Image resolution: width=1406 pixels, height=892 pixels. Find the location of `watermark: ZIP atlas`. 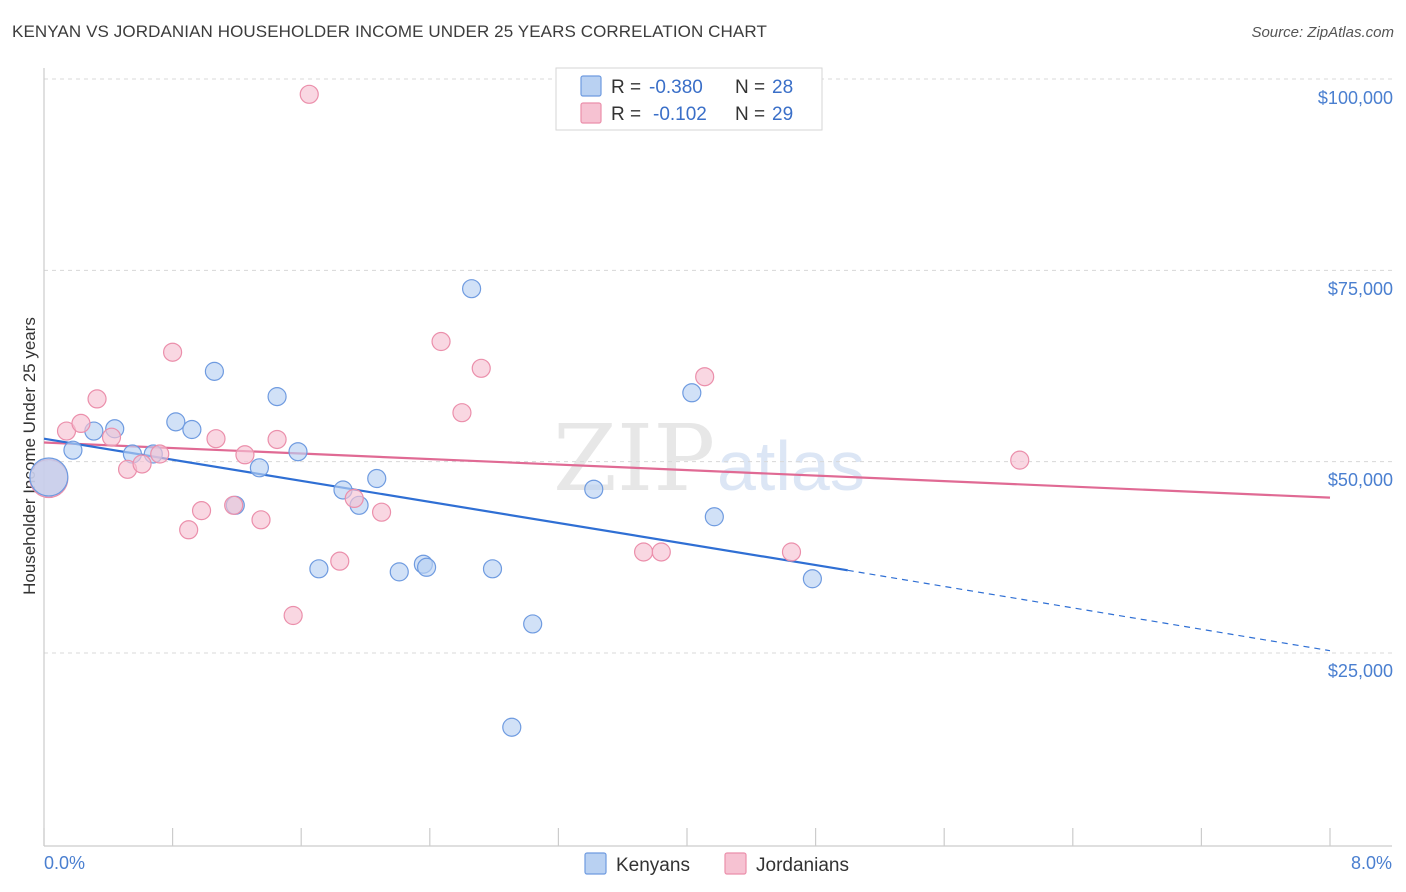

watermark: ZIP atlas is located at coordinates (709, 458).